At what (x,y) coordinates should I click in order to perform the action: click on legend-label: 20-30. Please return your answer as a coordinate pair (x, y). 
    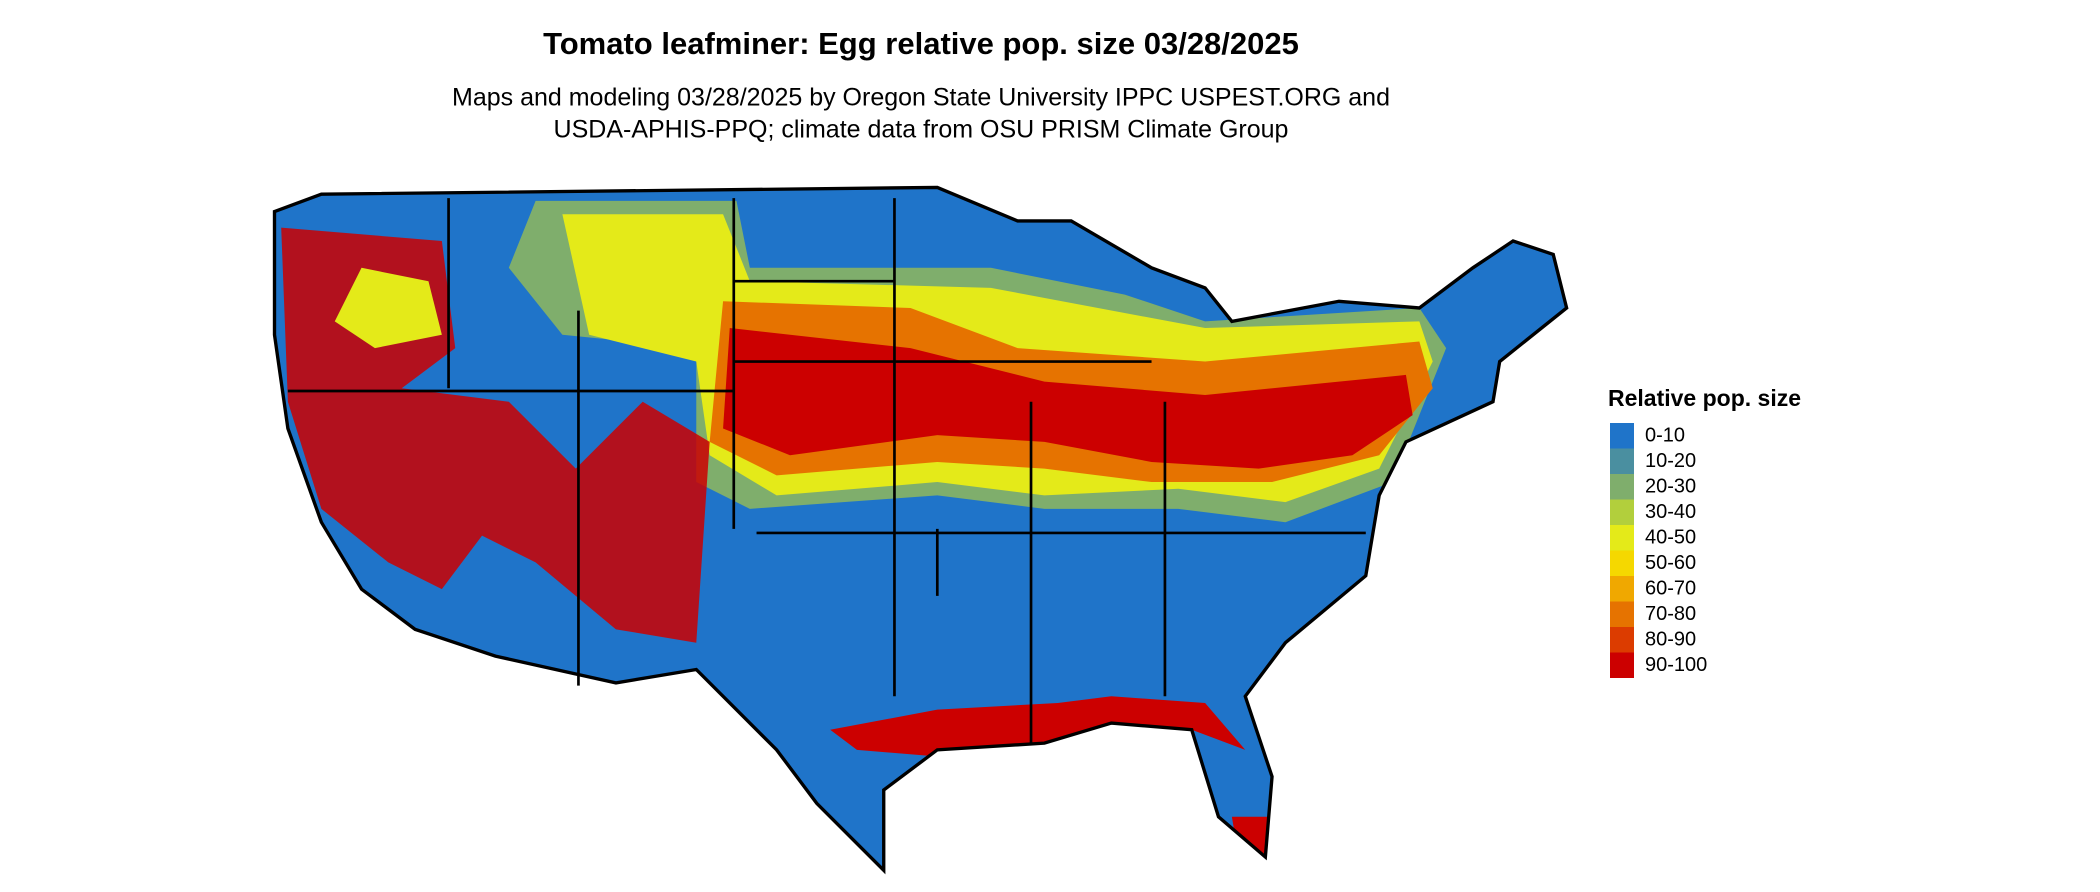
    Looking at the image, I should click on (1670, 486).